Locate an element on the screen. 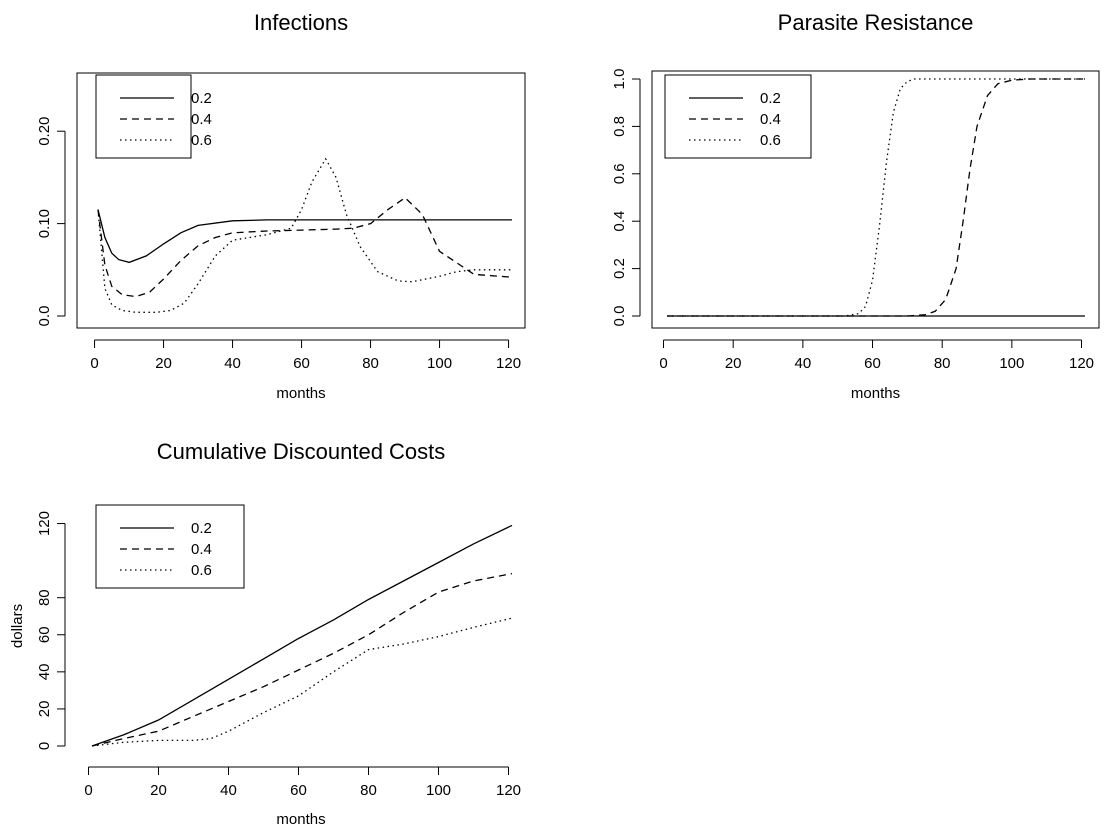 The width and height of the screenshot is (1105, 837). y-tick-label: 60 is located at coordinates (44, 634).